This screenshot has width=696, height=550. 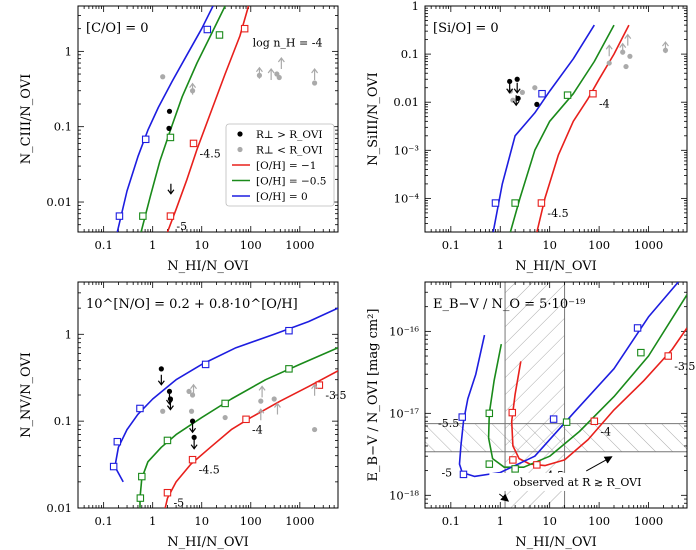 What do you see at coordinates (192, 304) in the screenshot?
I see `panel-annotation: 10^[N/O] = 0.2 + 0.8·10^[O/H]` at bounding box center [192, 304].